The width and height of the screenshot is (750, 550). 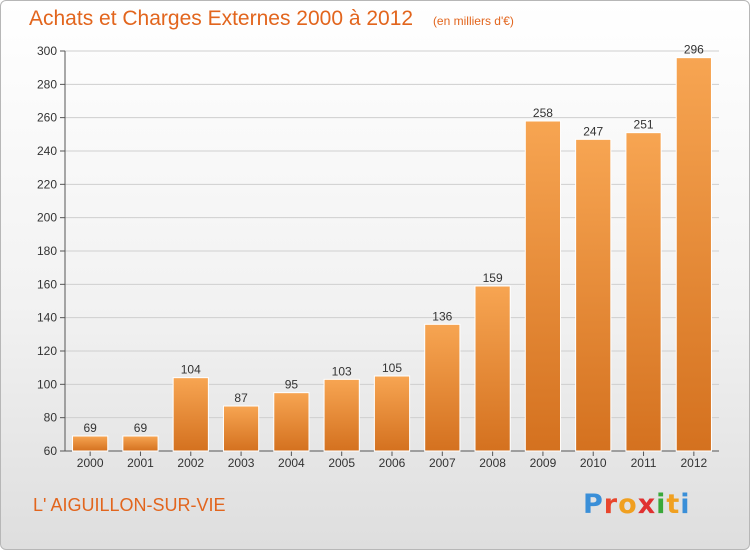 What do you see at coordinates (51, 418) in the screenshot?
I see `y-tick-label: 80` at bounding box center [51, 418].